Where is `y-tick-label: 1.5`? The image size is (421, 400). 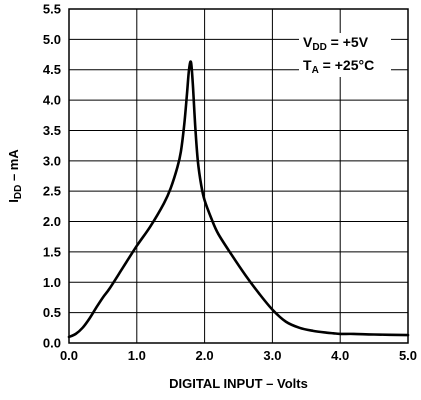 y-tick-label: 1.5 is located at coordinates (52, 251).